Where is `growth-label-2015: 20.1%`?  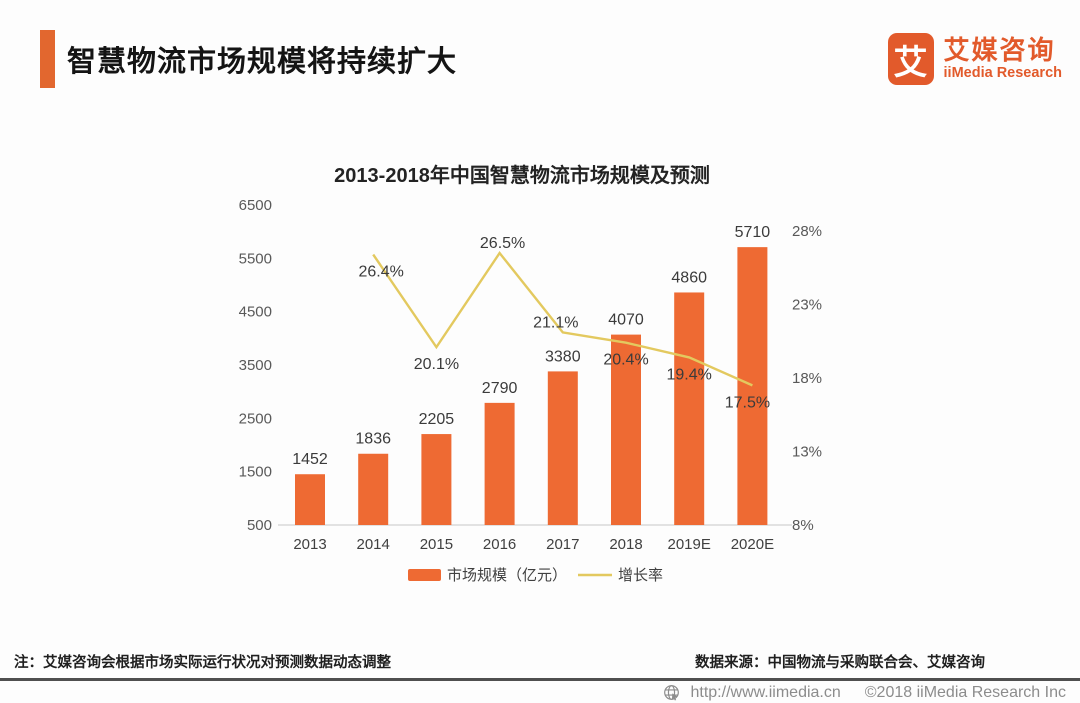 growth-label-2015: 20.1% is located at coordinates (436, 364).